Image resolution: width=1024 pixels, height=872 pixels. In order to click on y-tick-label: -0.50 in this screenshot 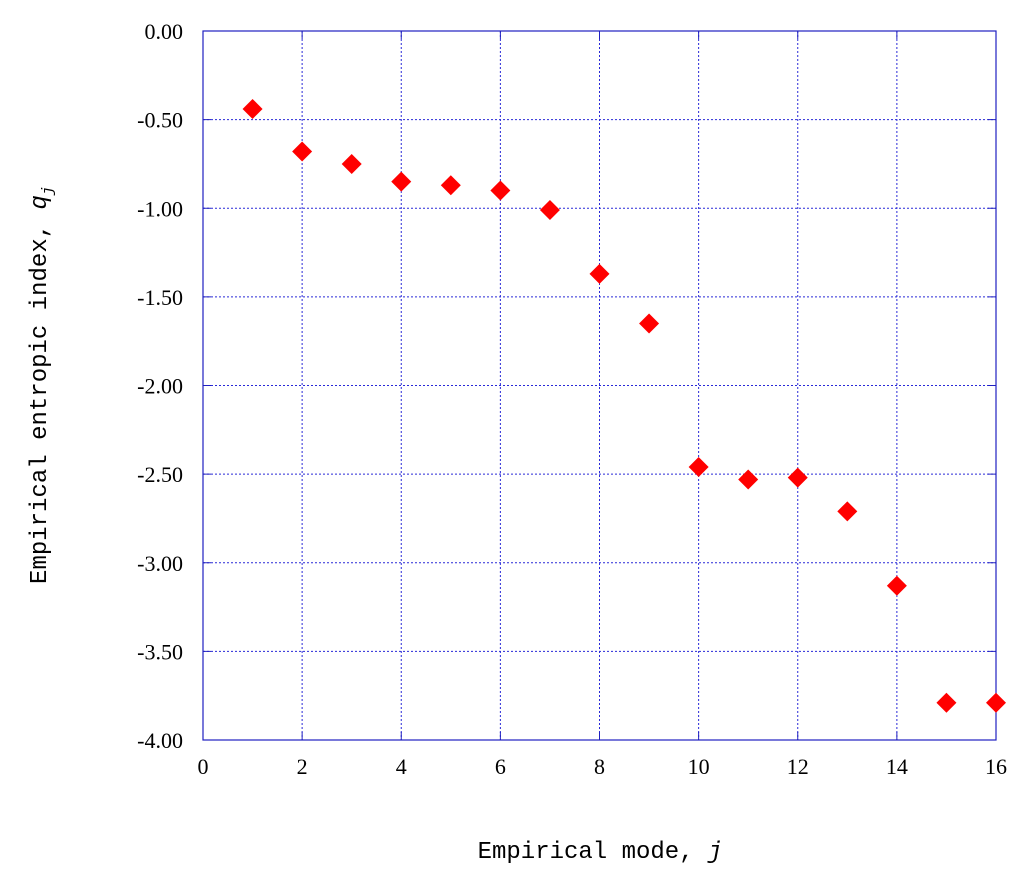, I will do `click(160, 120)`.